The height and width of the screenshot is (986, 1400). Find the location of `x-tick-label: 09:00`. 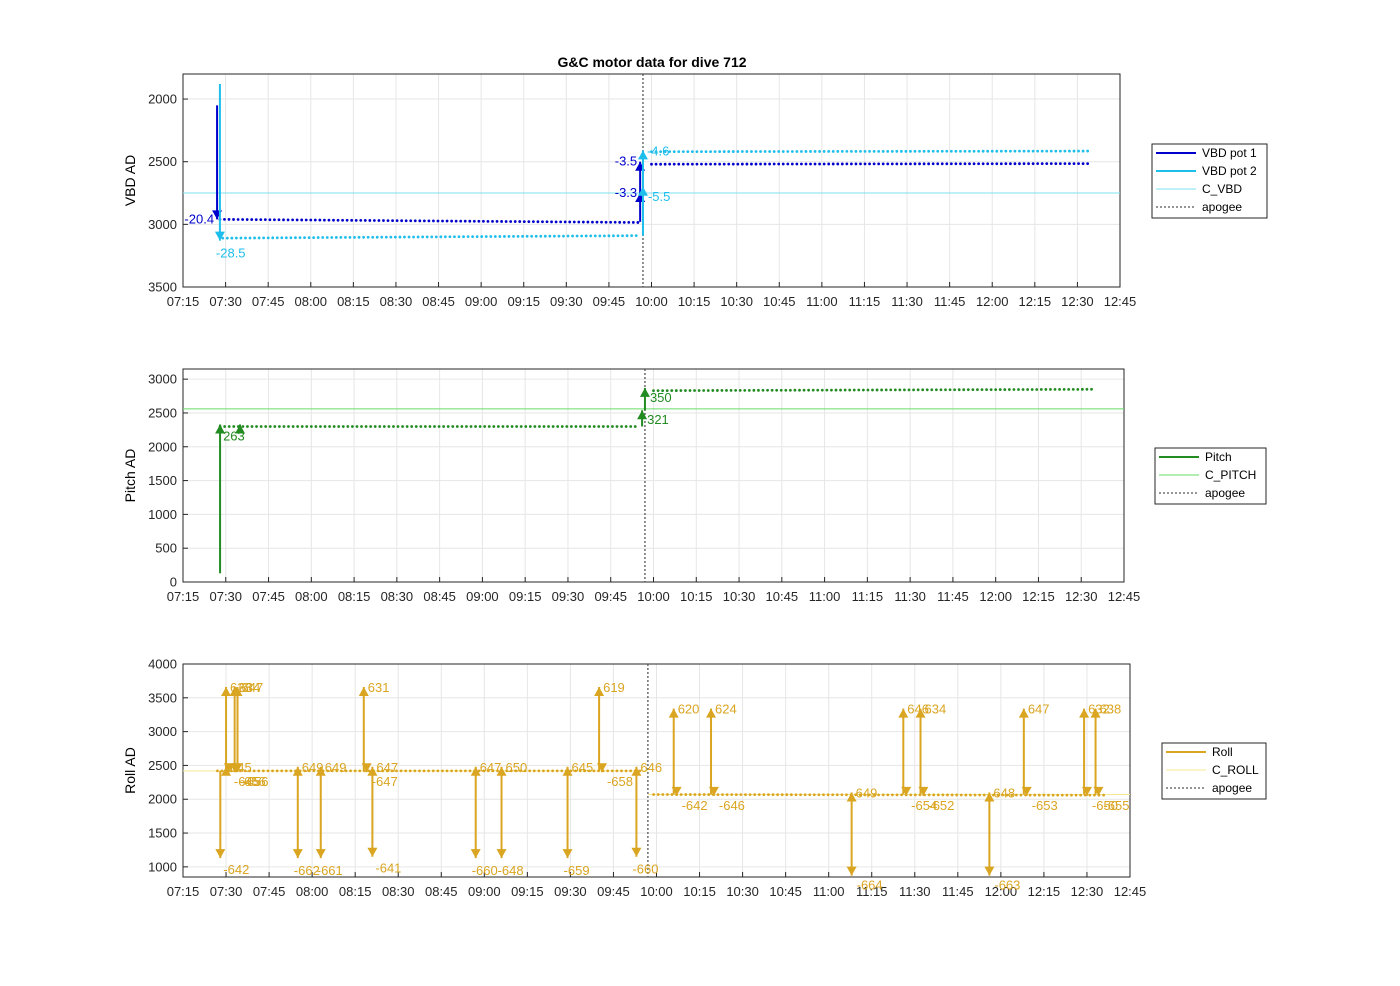

x-tick-label: 09:00 is located at coordinates (482, 596).